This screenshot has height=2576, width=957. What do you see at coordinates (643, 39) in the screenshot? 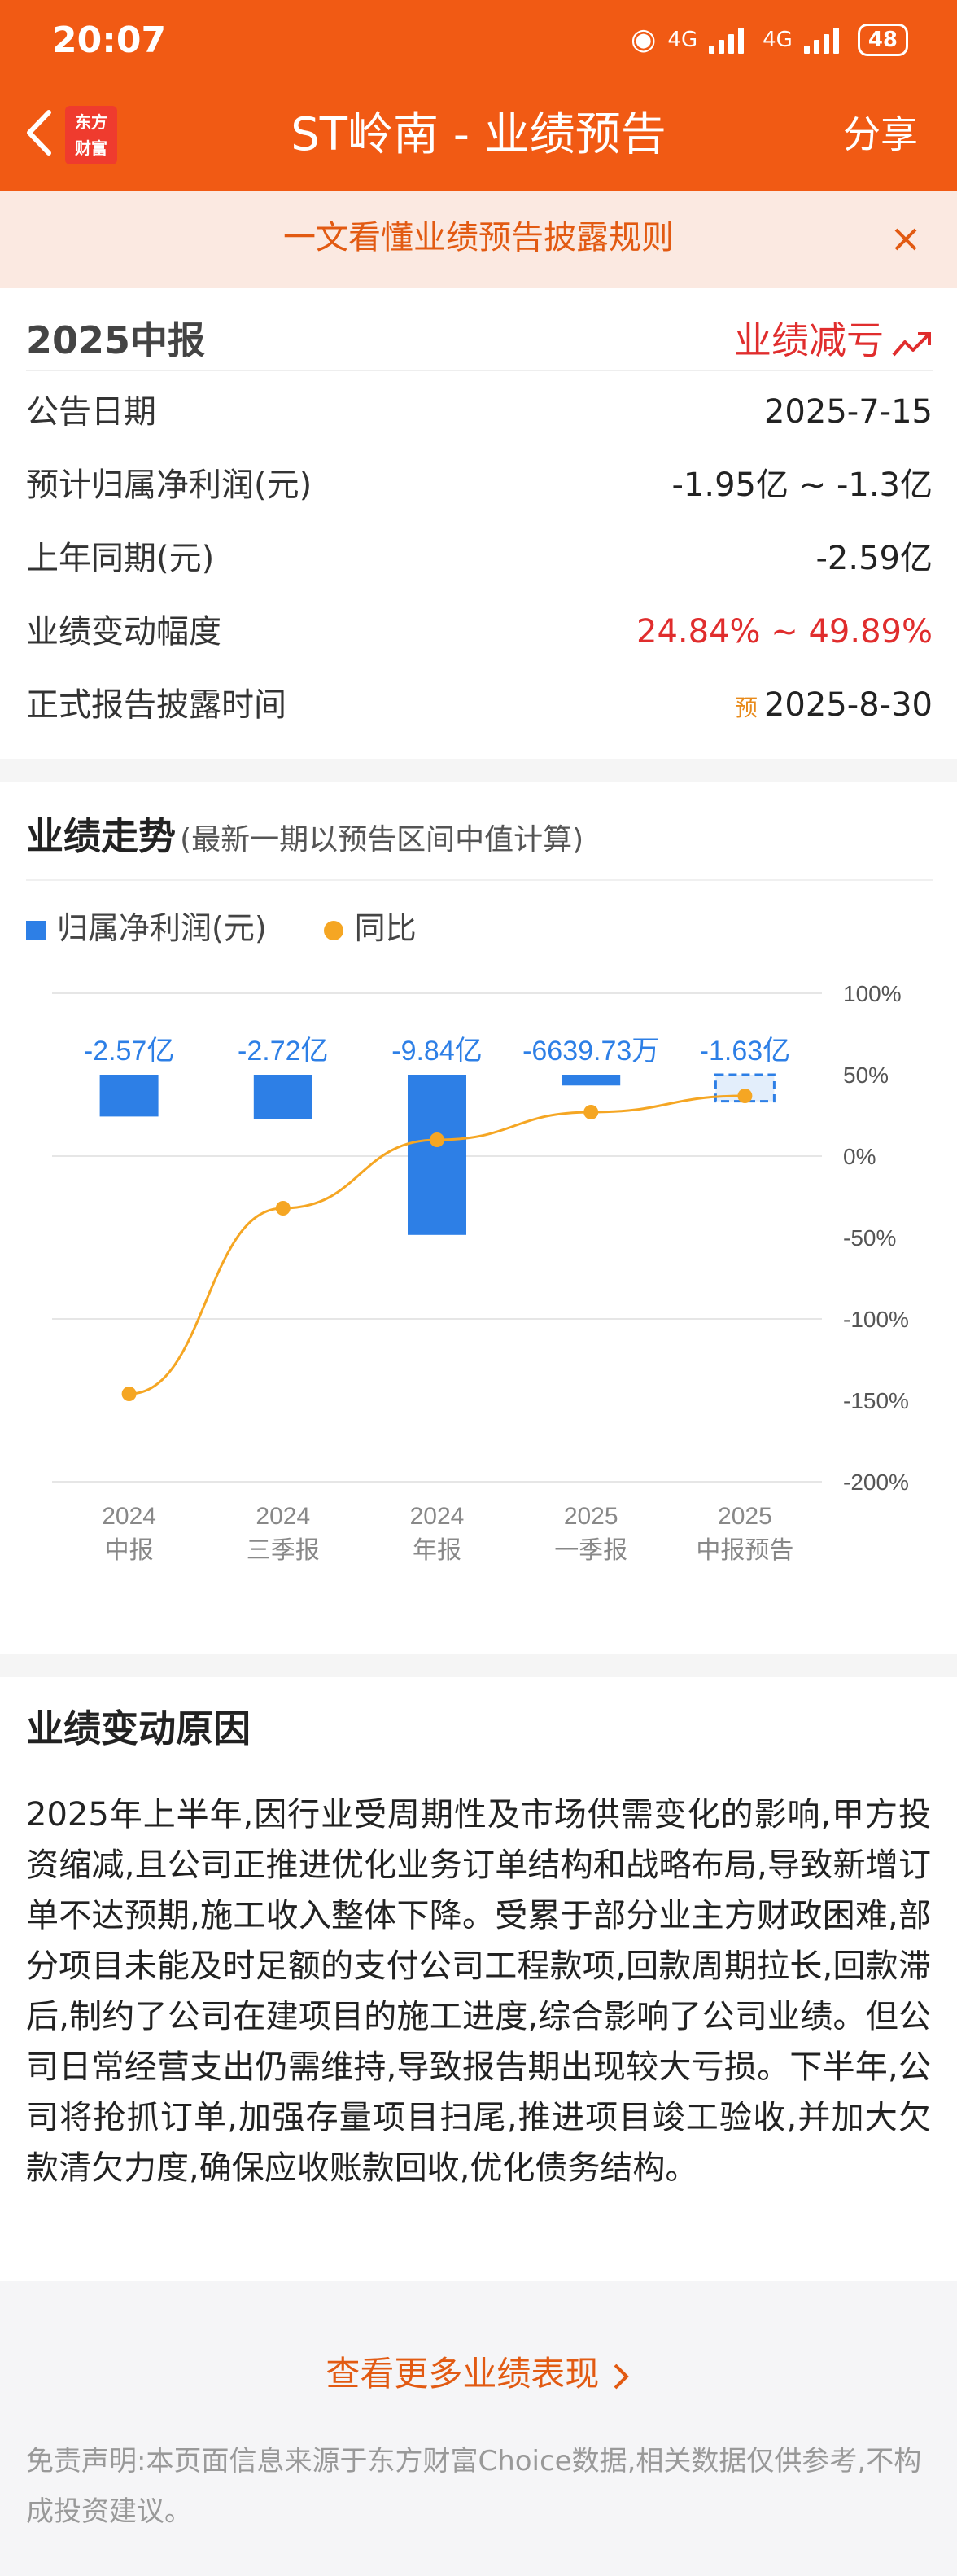
I see `eye-icon: ◉` at bounding box center [643, 39].